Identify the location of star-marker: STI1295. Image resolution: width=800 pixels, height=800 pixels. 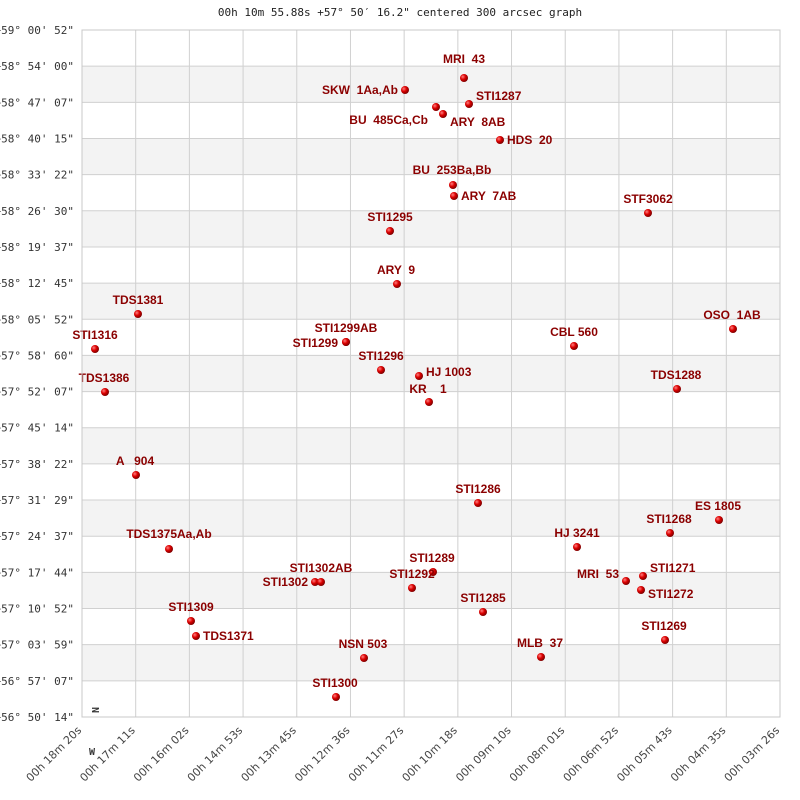
(390, 222).